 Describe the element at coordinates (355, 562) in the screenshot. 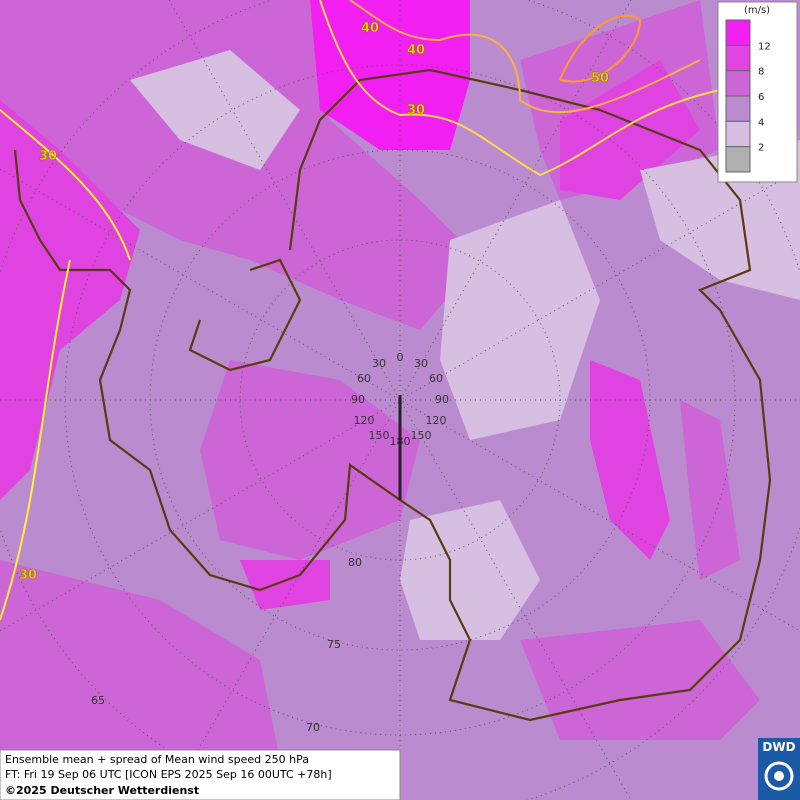

I see `latitude-label: 80` at that location.